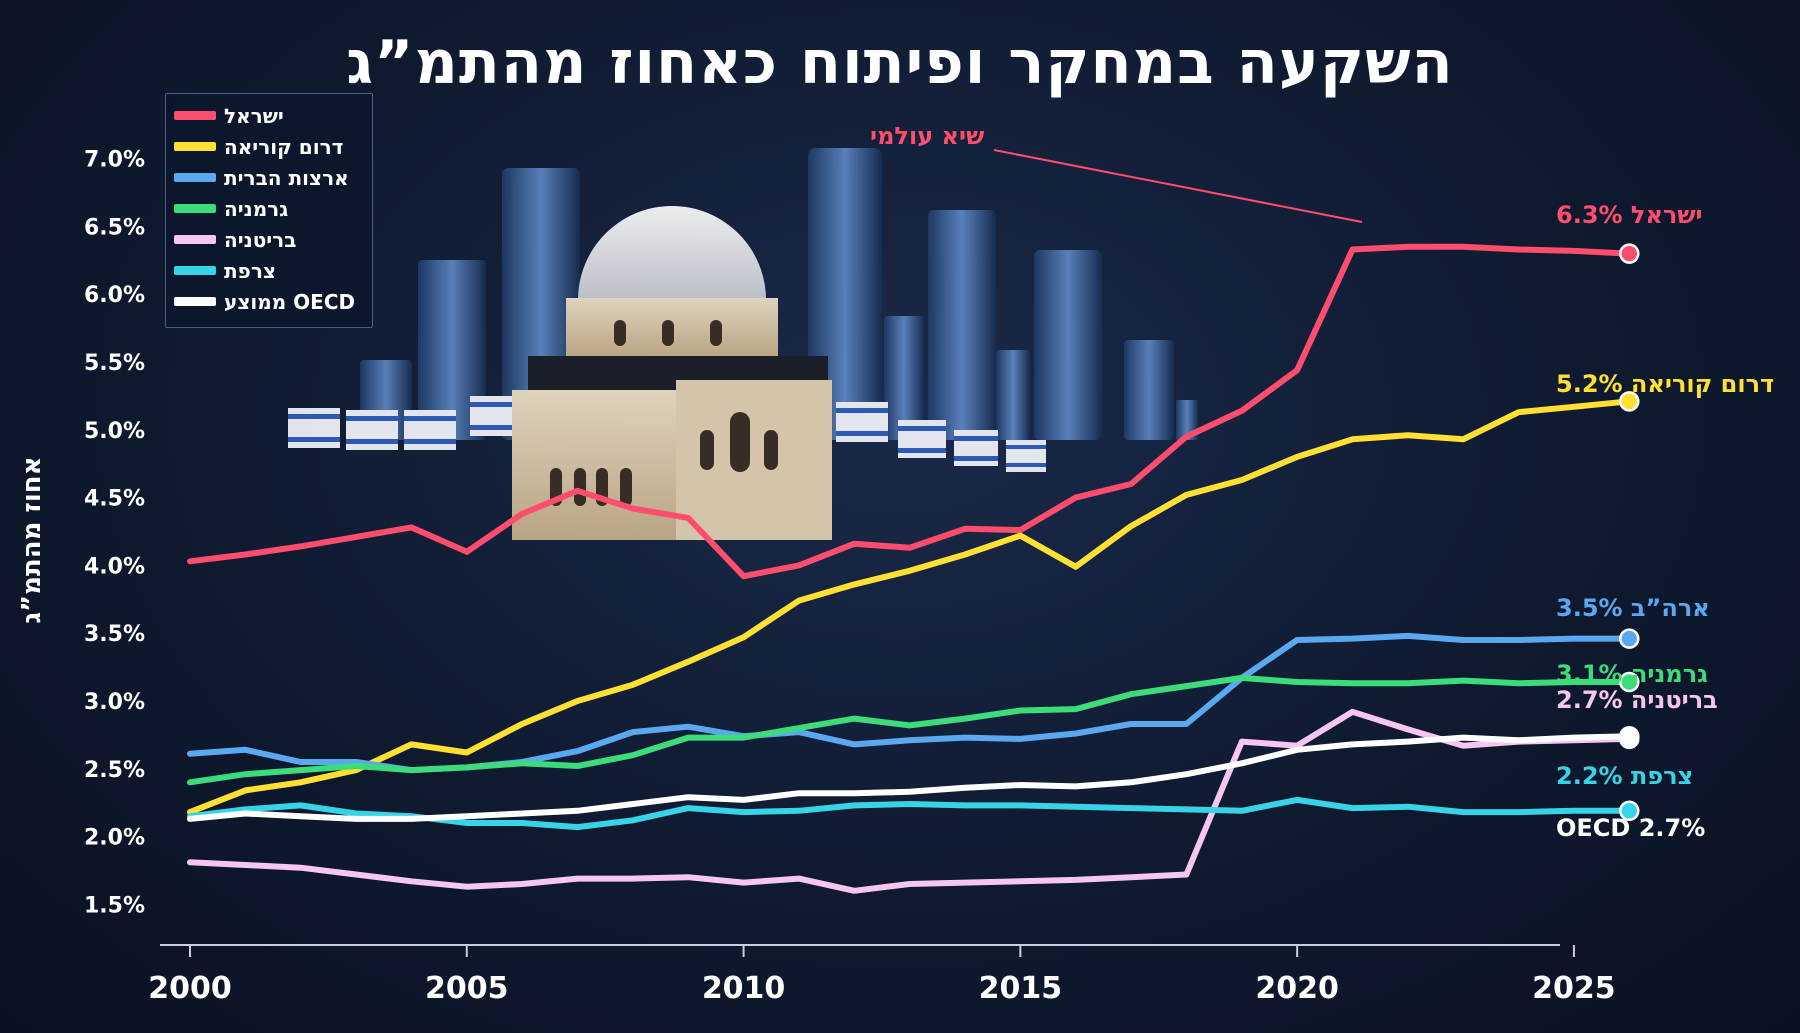 This screenshot has height=1033, width=1800. Describe the element at coordinates (882, 975) in the screenshot. I see `x-axis: 2000 2005 2010 2015 2020 2025` at that location.